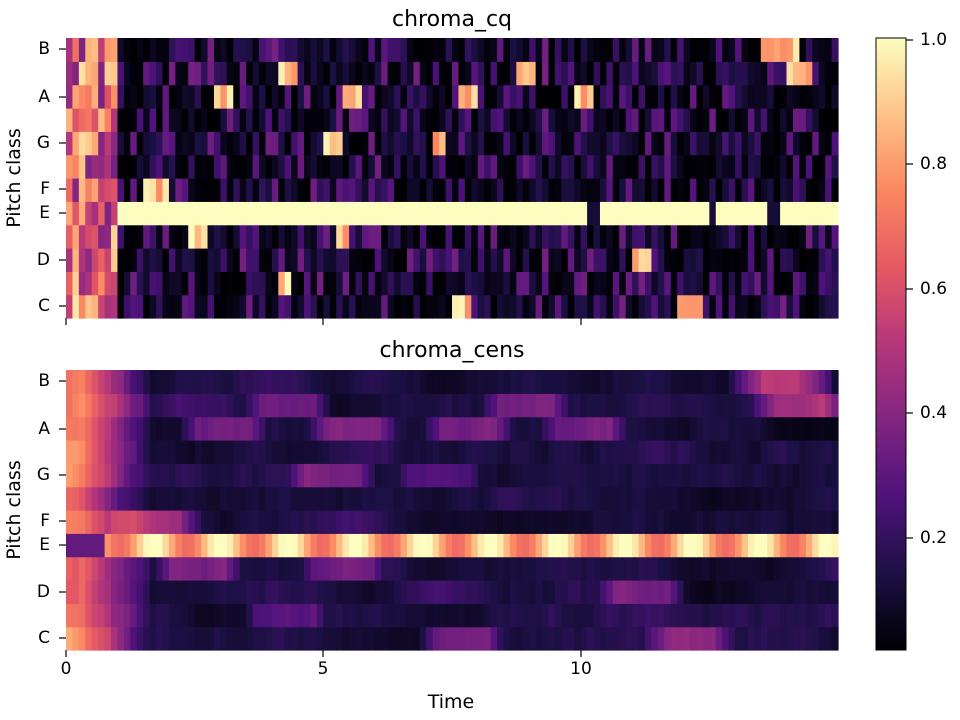 This screenshot has height=720, width=960. Describe the element at coordinates (926, 289) in the screenshot. I see `colorbar-ticks: 0.2 0.4 0.6 0.8 1.0` at that location.